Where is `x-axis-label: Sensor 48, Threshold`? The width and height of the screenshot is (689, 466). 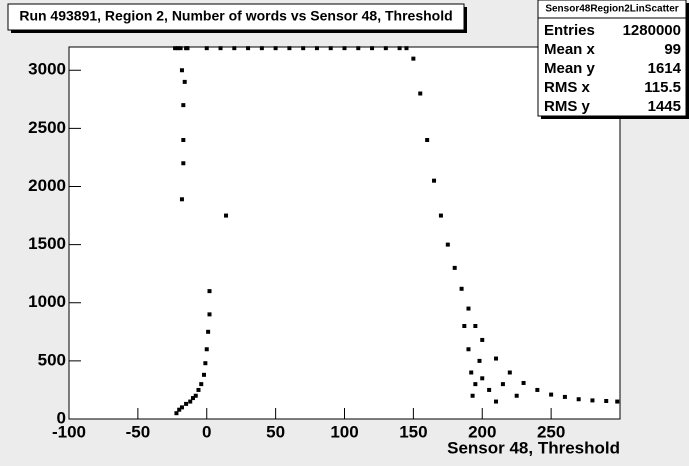 x-axis-label: Sensor 48, Threshold is located at coordinates (533, 447).